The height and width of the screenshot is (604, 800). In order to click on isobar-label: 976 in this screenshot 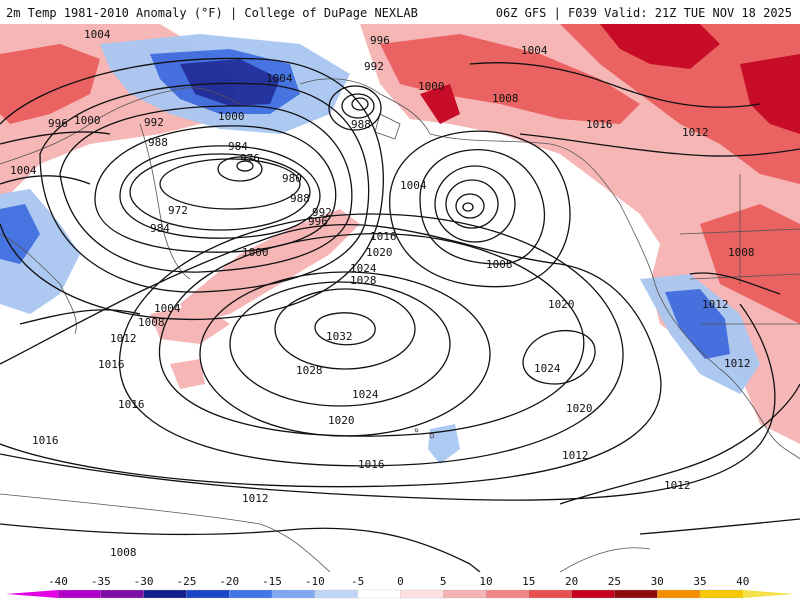, I will do `click(250, 158)`.